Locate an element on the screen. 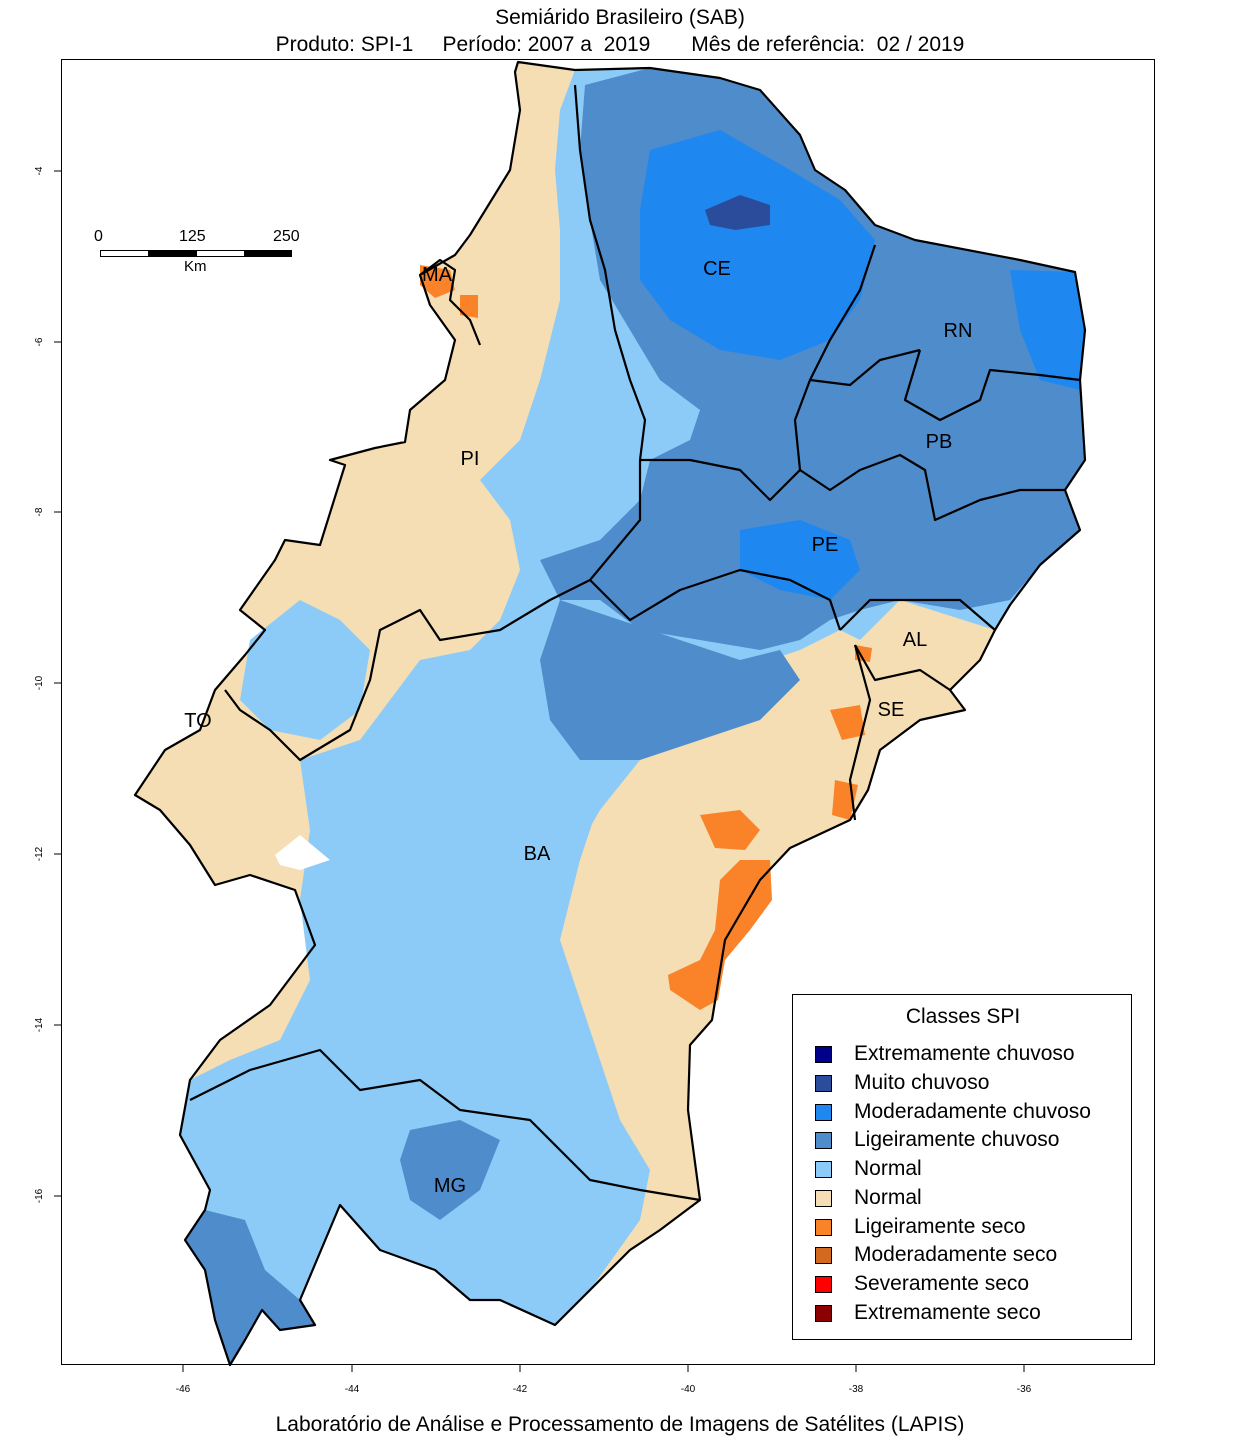 The height and width of the screenshot is (1440, 1240). y-tick-label: -14 is located at coordinates (39, 1024).